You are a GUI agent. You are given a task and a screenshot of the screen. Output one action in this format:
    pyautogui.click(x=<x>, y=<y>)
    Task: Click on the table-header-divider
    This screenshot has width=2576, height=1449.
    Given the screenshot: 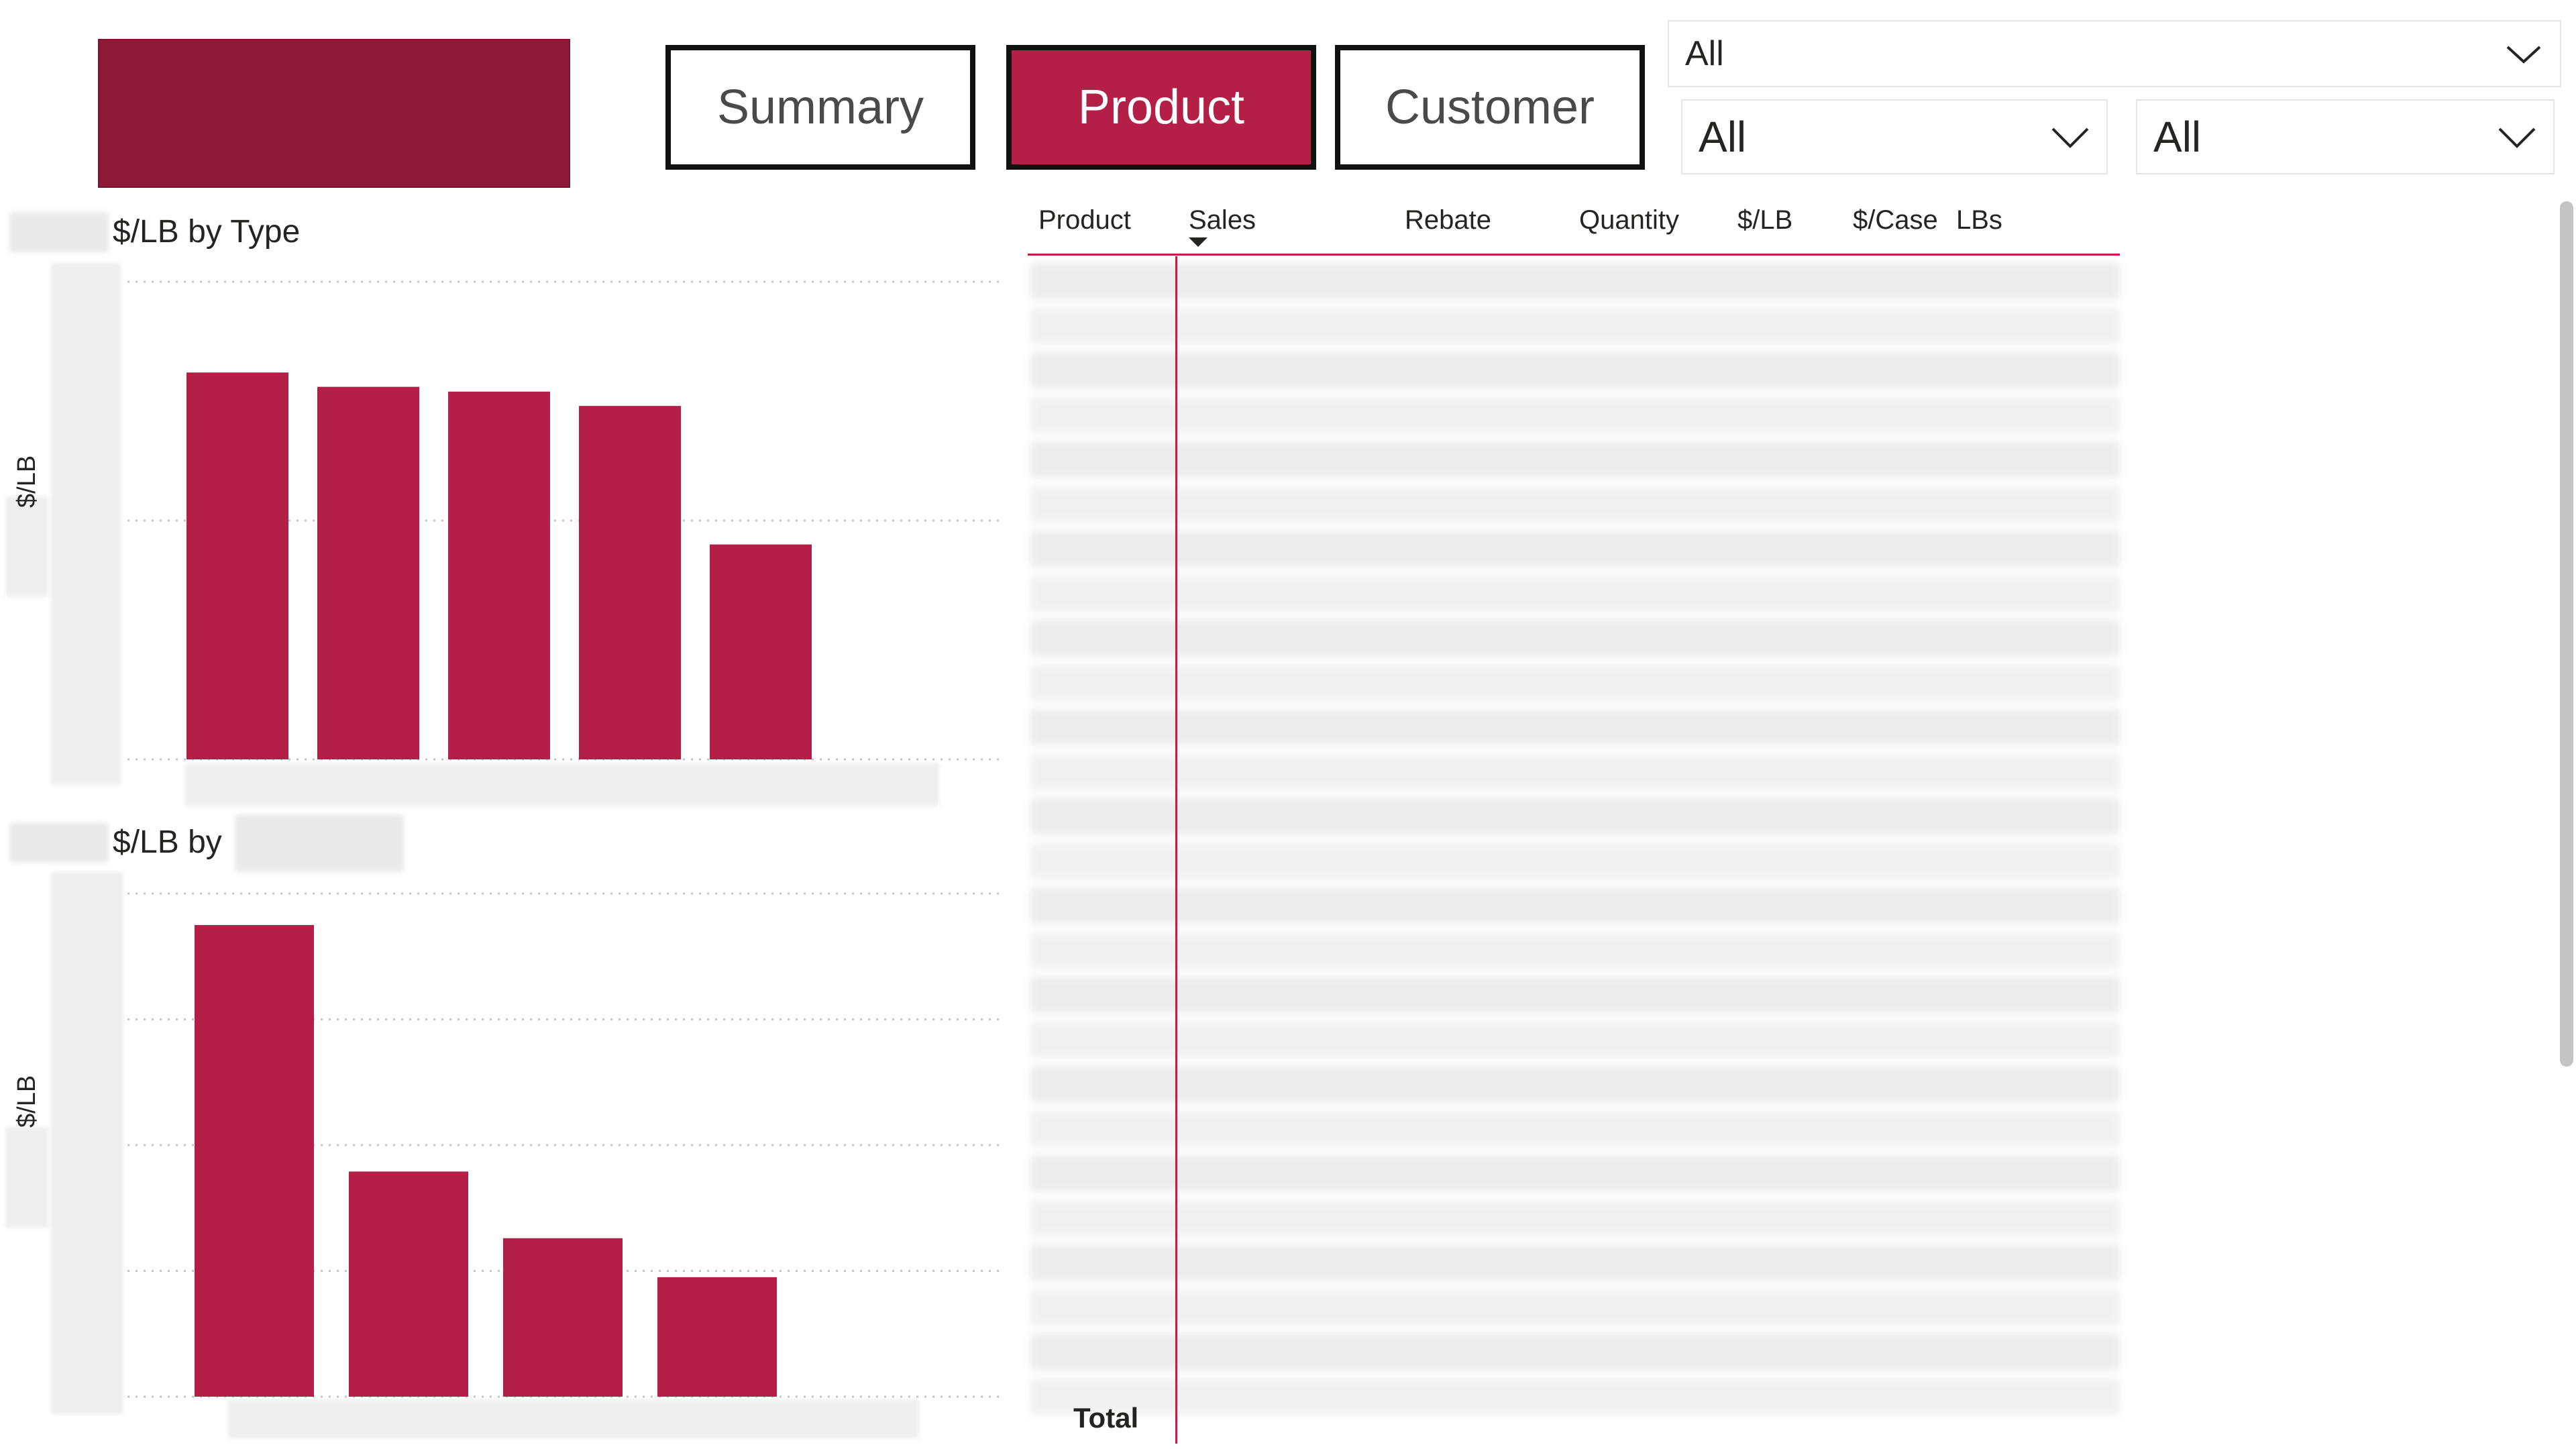 What is the action you would take?
    pyautogui.click(x=1574, y=255)
    